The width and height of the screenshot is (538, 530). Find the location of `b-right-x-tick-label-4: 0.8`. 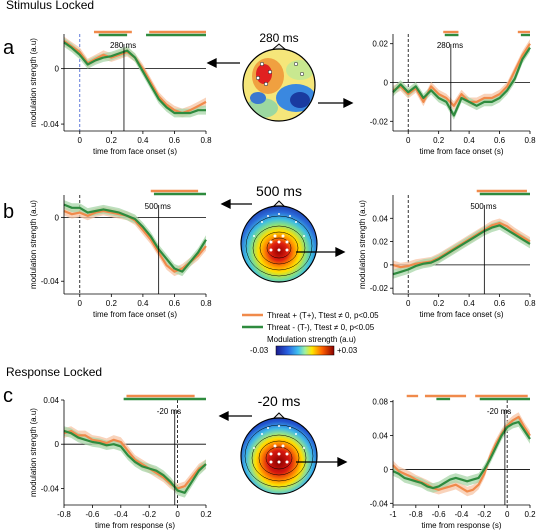

b-right-x-tick-label-4: 0.8 is located at coordinates (530, 303).